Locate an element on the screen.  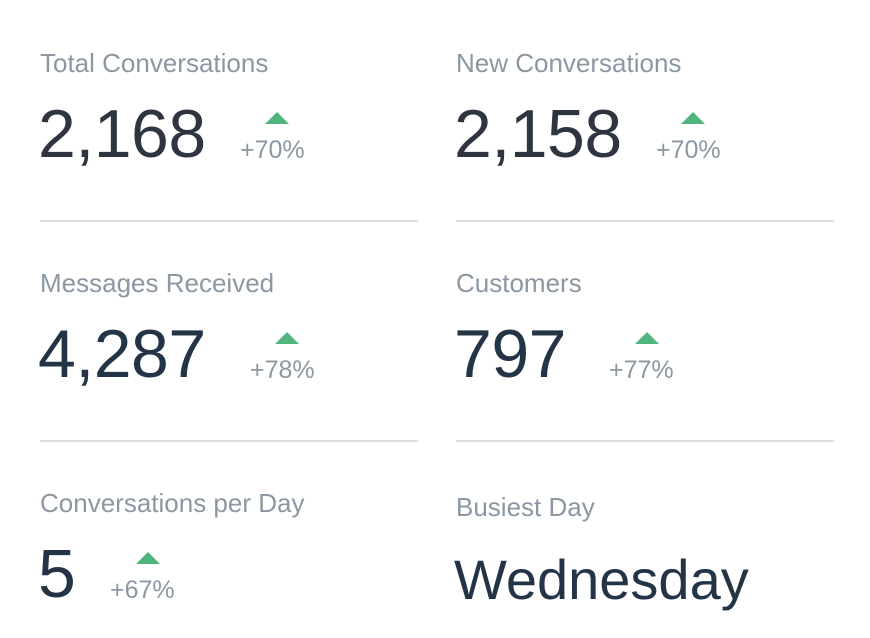
stat-change: +67% is located at coordinates (142, 590).